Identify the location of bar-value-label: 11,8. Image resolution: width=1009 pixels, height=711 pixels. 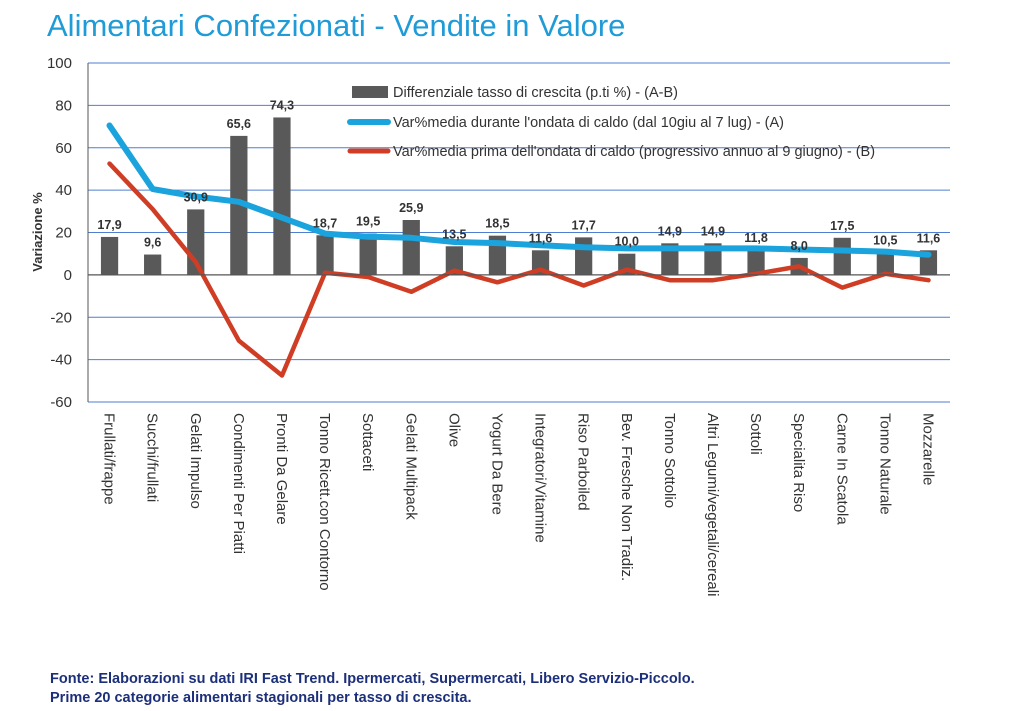
(756, 238).